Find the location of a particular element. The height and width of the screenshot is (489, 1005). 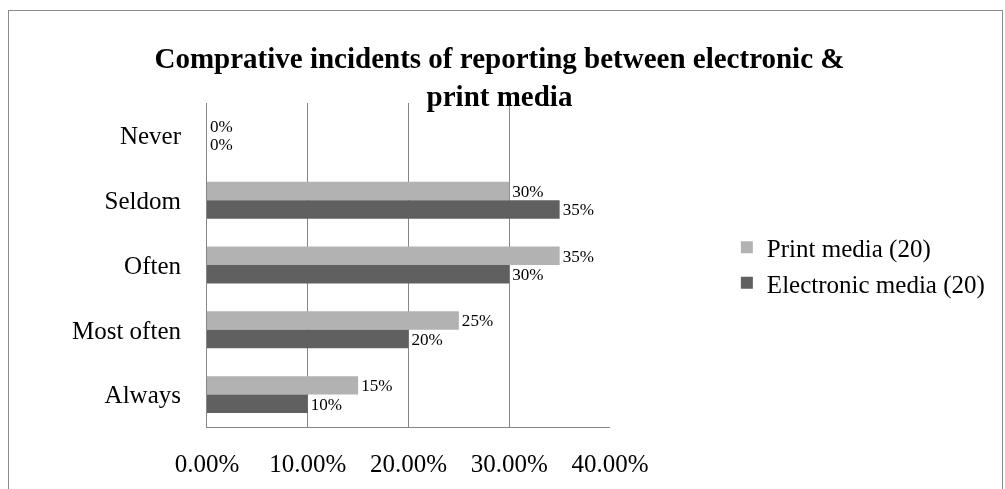

y-tick-label: Most often is located at coordinates (126, 330).